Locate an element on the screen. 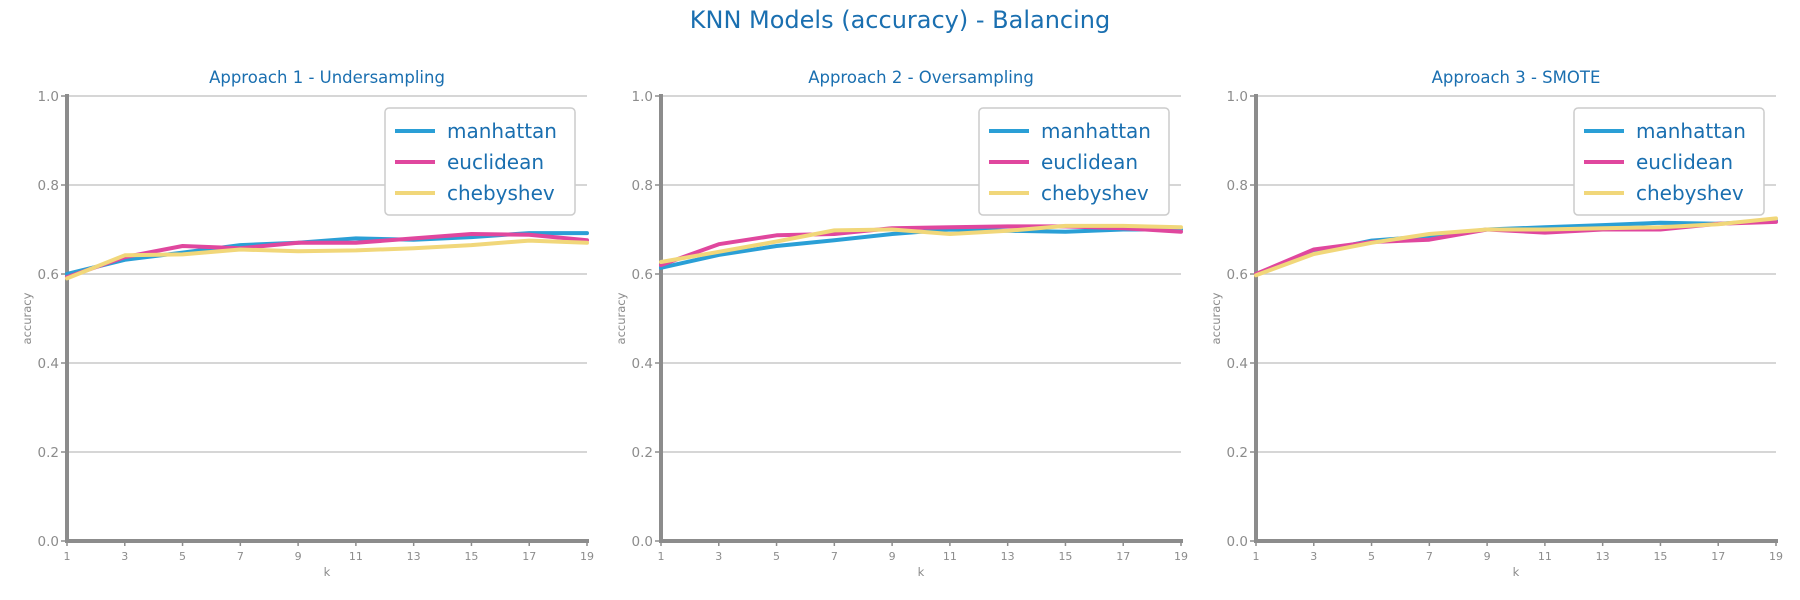  chart-title: Approach 3 - SMOTE is located at coordinates (1516, 77).